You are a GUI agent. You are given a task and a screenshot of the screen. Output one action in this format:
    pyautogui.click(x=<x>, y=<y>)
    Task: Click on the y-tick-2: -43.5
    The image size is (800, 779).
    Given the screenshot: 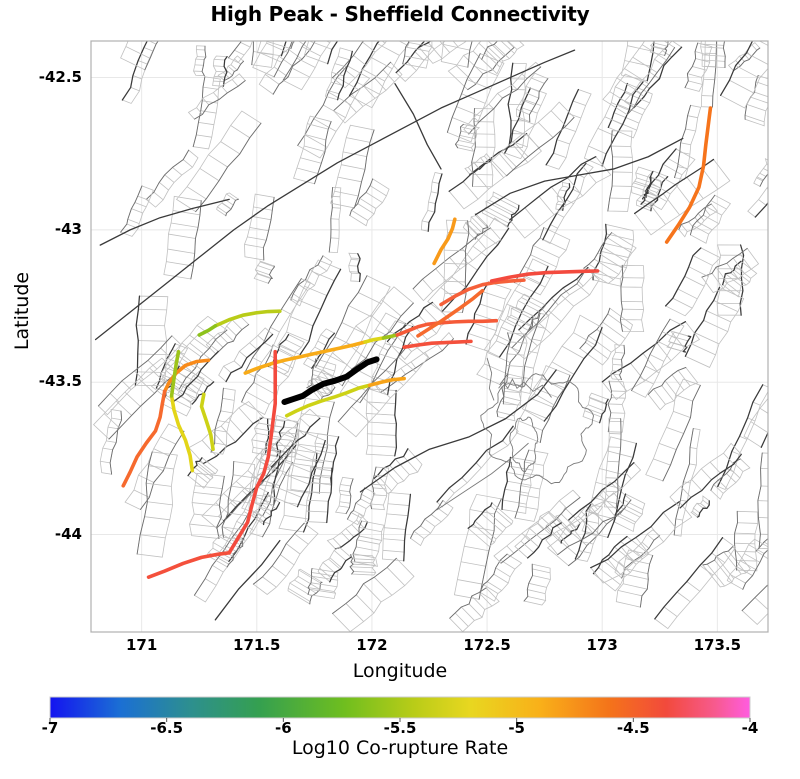 What is the action you would take?
    pyautogui.click(x=60, y=381)
    